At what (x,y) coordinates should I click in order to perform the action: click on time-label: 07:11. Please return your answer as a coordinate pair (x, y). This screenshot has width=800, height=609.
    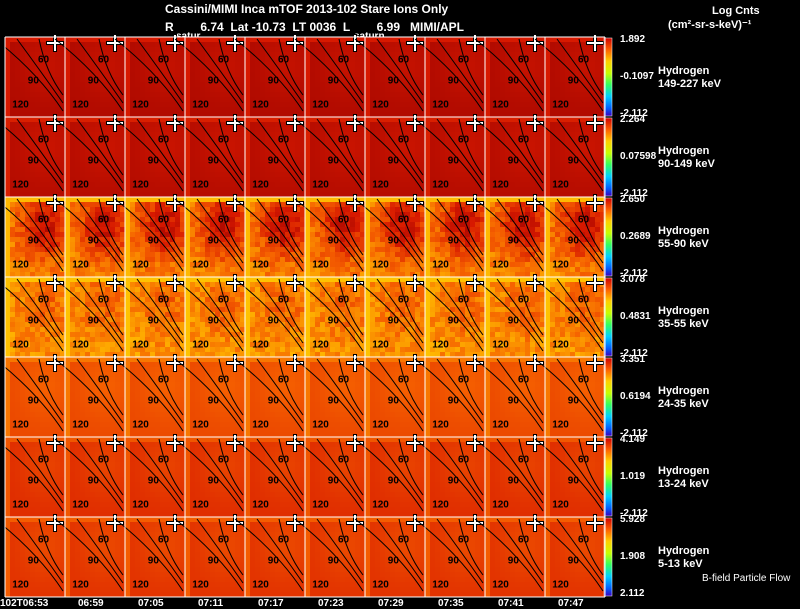
    Looking at the image, I should click on (211, 603).